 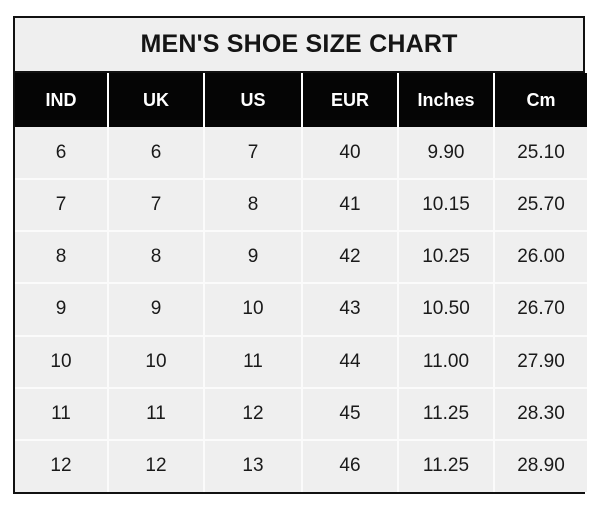 I want to click on page-title: MEN'S SHOE SIZE CHART, so click(x=299, y=44).